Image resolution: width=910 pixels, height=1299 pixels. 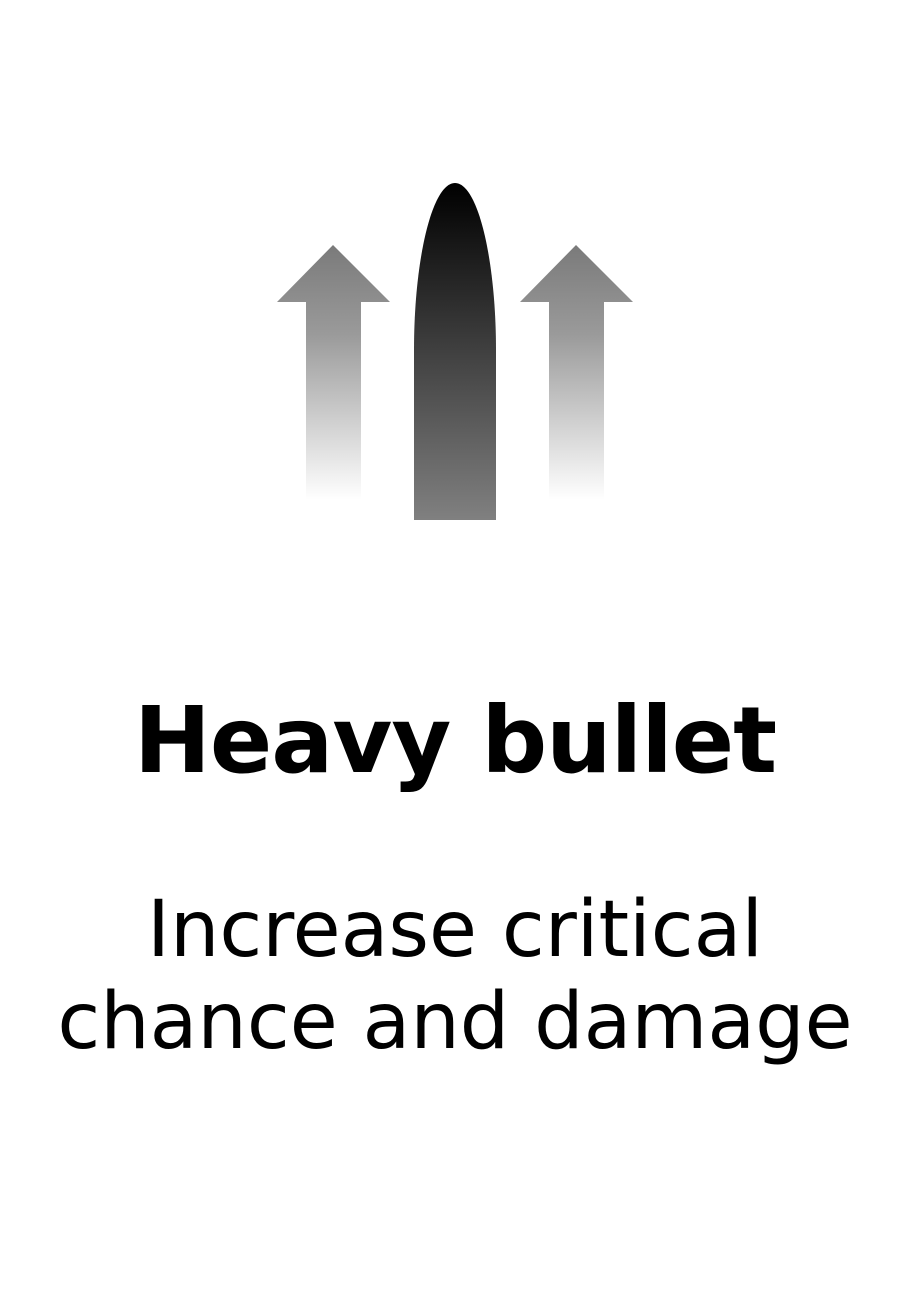 What do you see at coordinates (455, 1022) in the screenshot?
I see `description-line-2: chance and damage` at bounding box center [455, 1022].